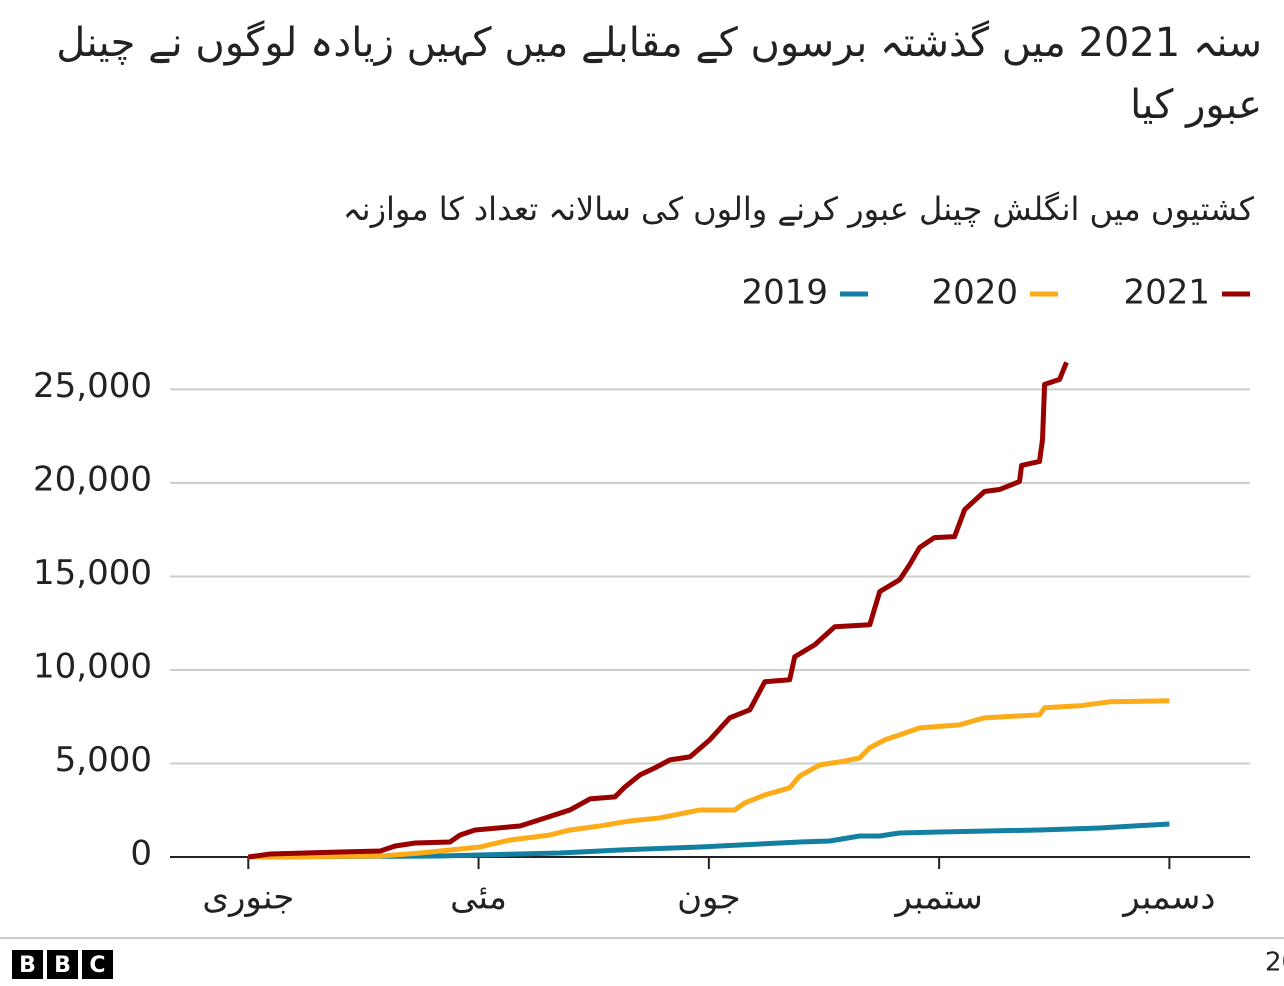 Image resolution: width=1284 pixels, height=986 pixels. I want to click on x-tick-label: دسمبر, so click(1168, 898).